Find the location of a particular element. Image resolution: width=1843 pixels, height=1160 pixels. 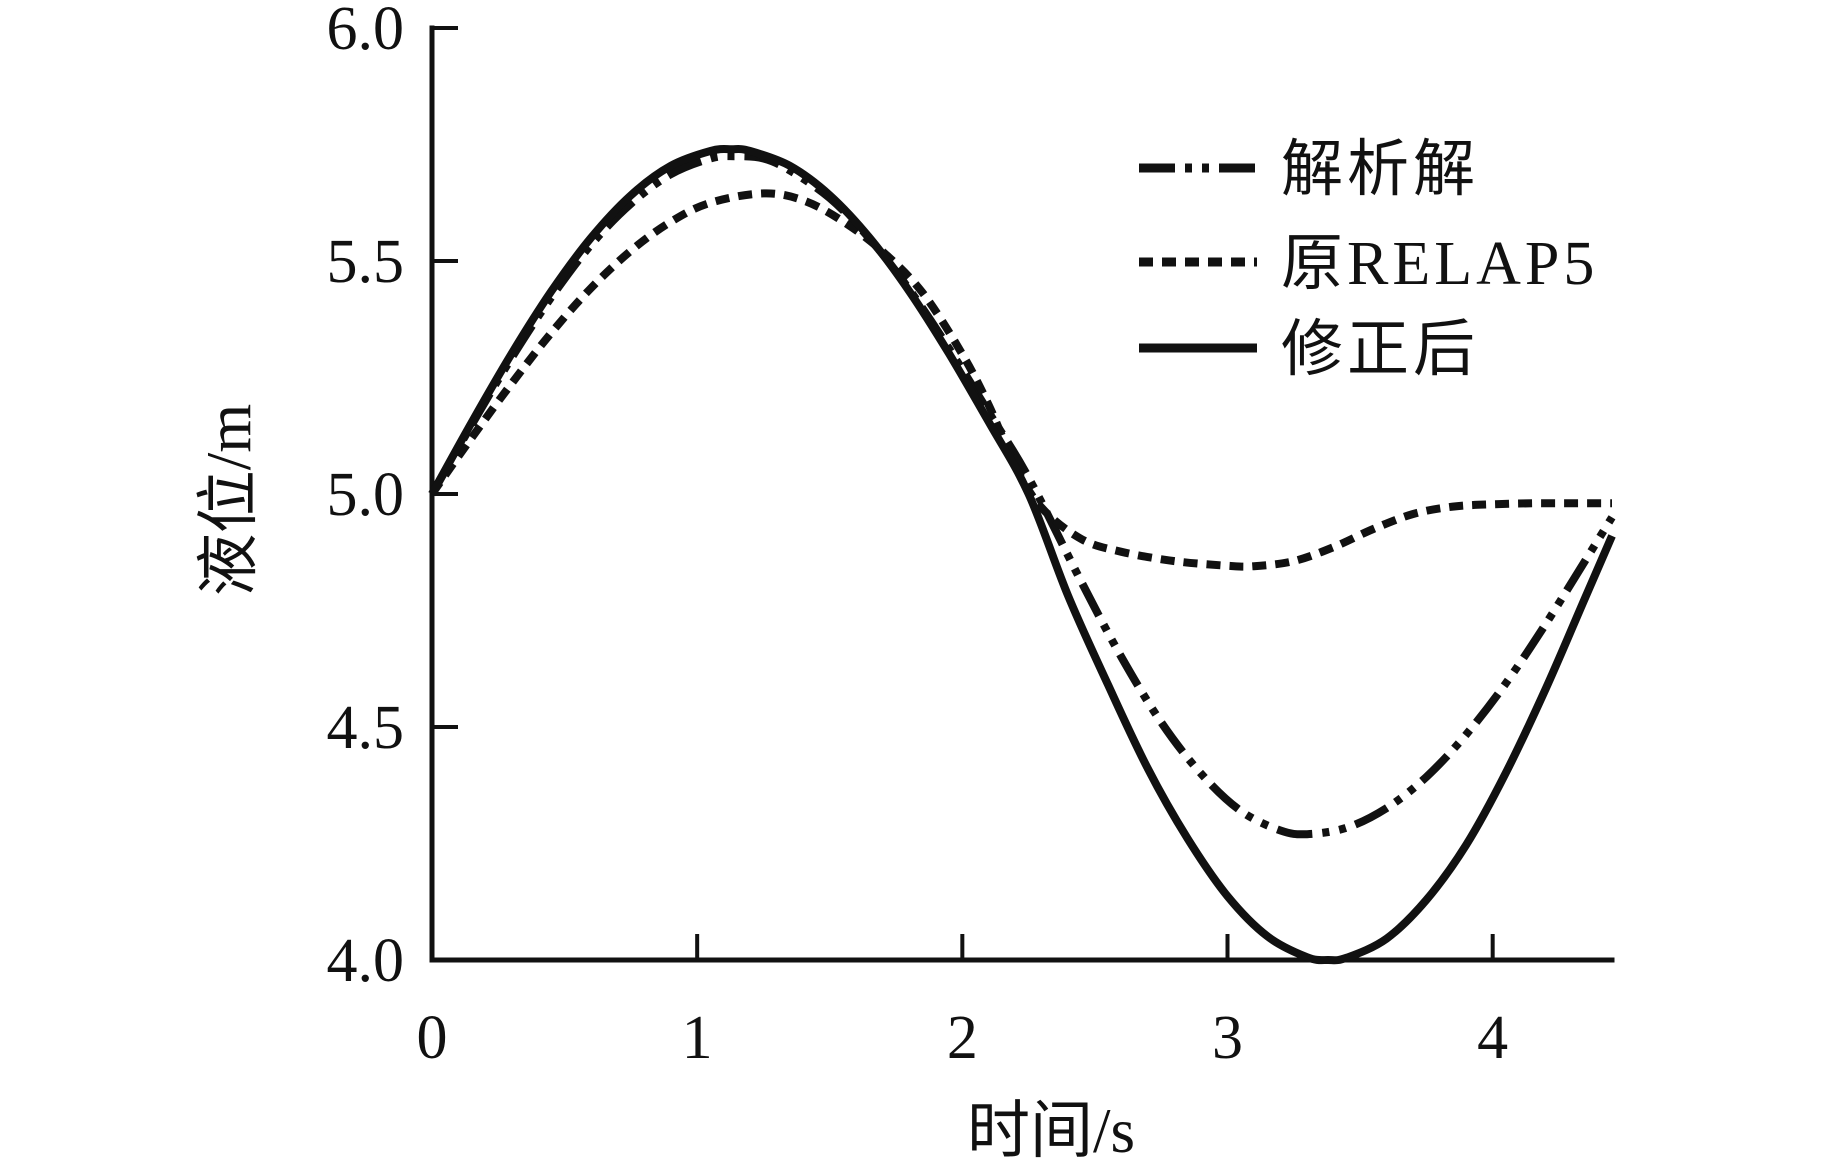

x-tick-label: 0 is located at coordinates (432, 1038).